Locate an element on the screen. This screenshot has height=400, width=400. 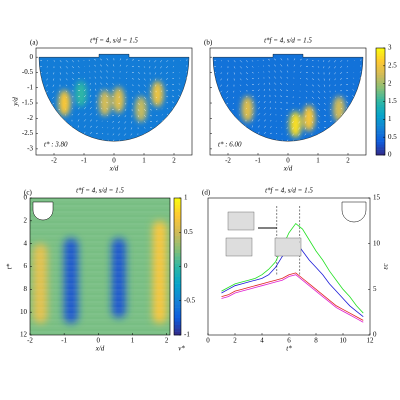
annotation: t* : 6.00 is located at coordinates (230, 145).